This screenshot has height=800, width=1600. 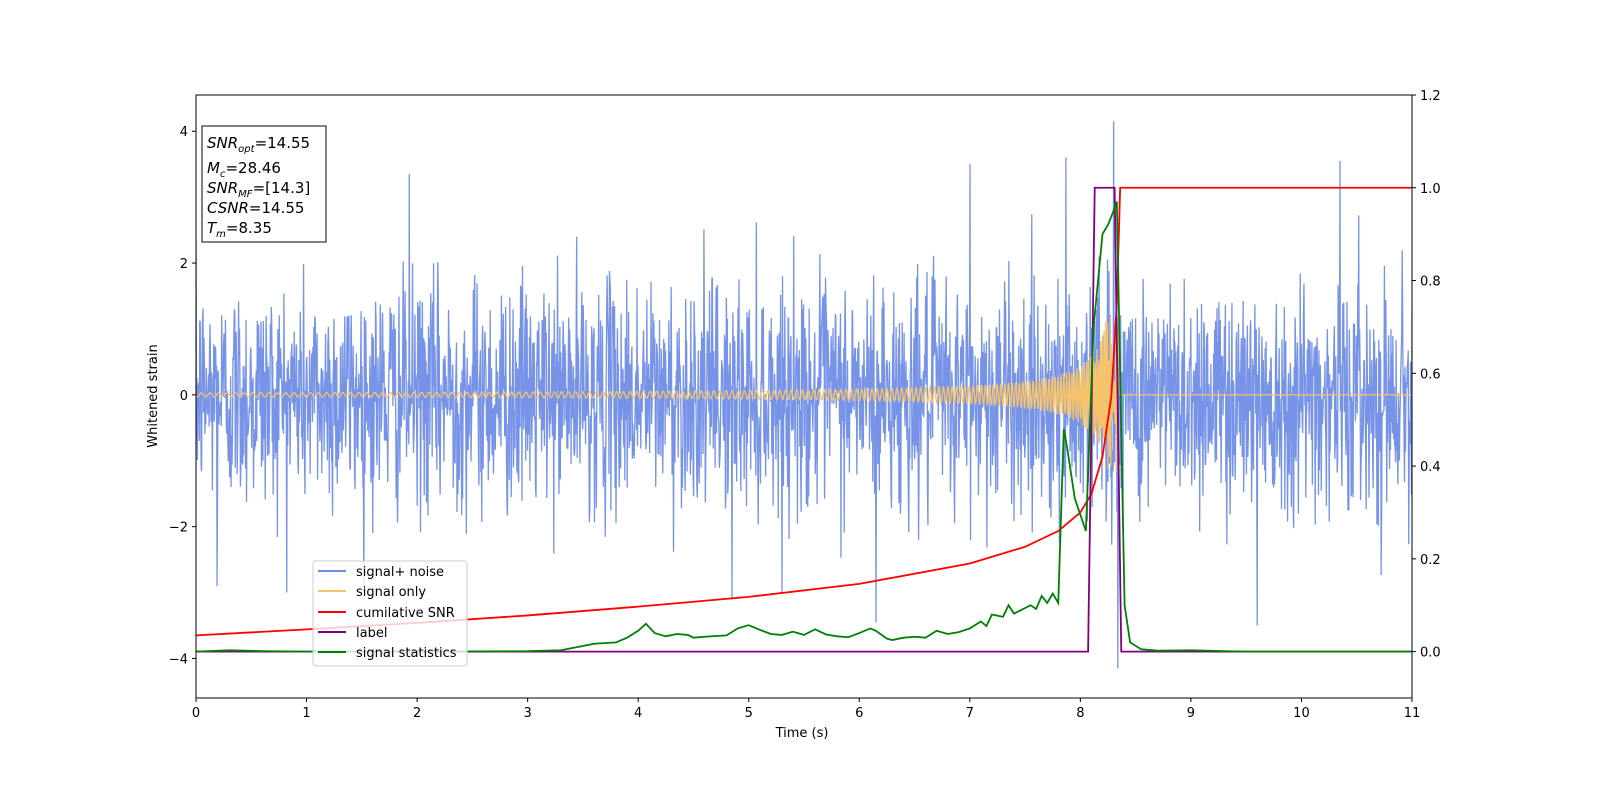 What do you see at coordinates (1430, 467) in the screenshot?
I see `y-right-tick-label: 0.4` at bounding box center [1430, 467].